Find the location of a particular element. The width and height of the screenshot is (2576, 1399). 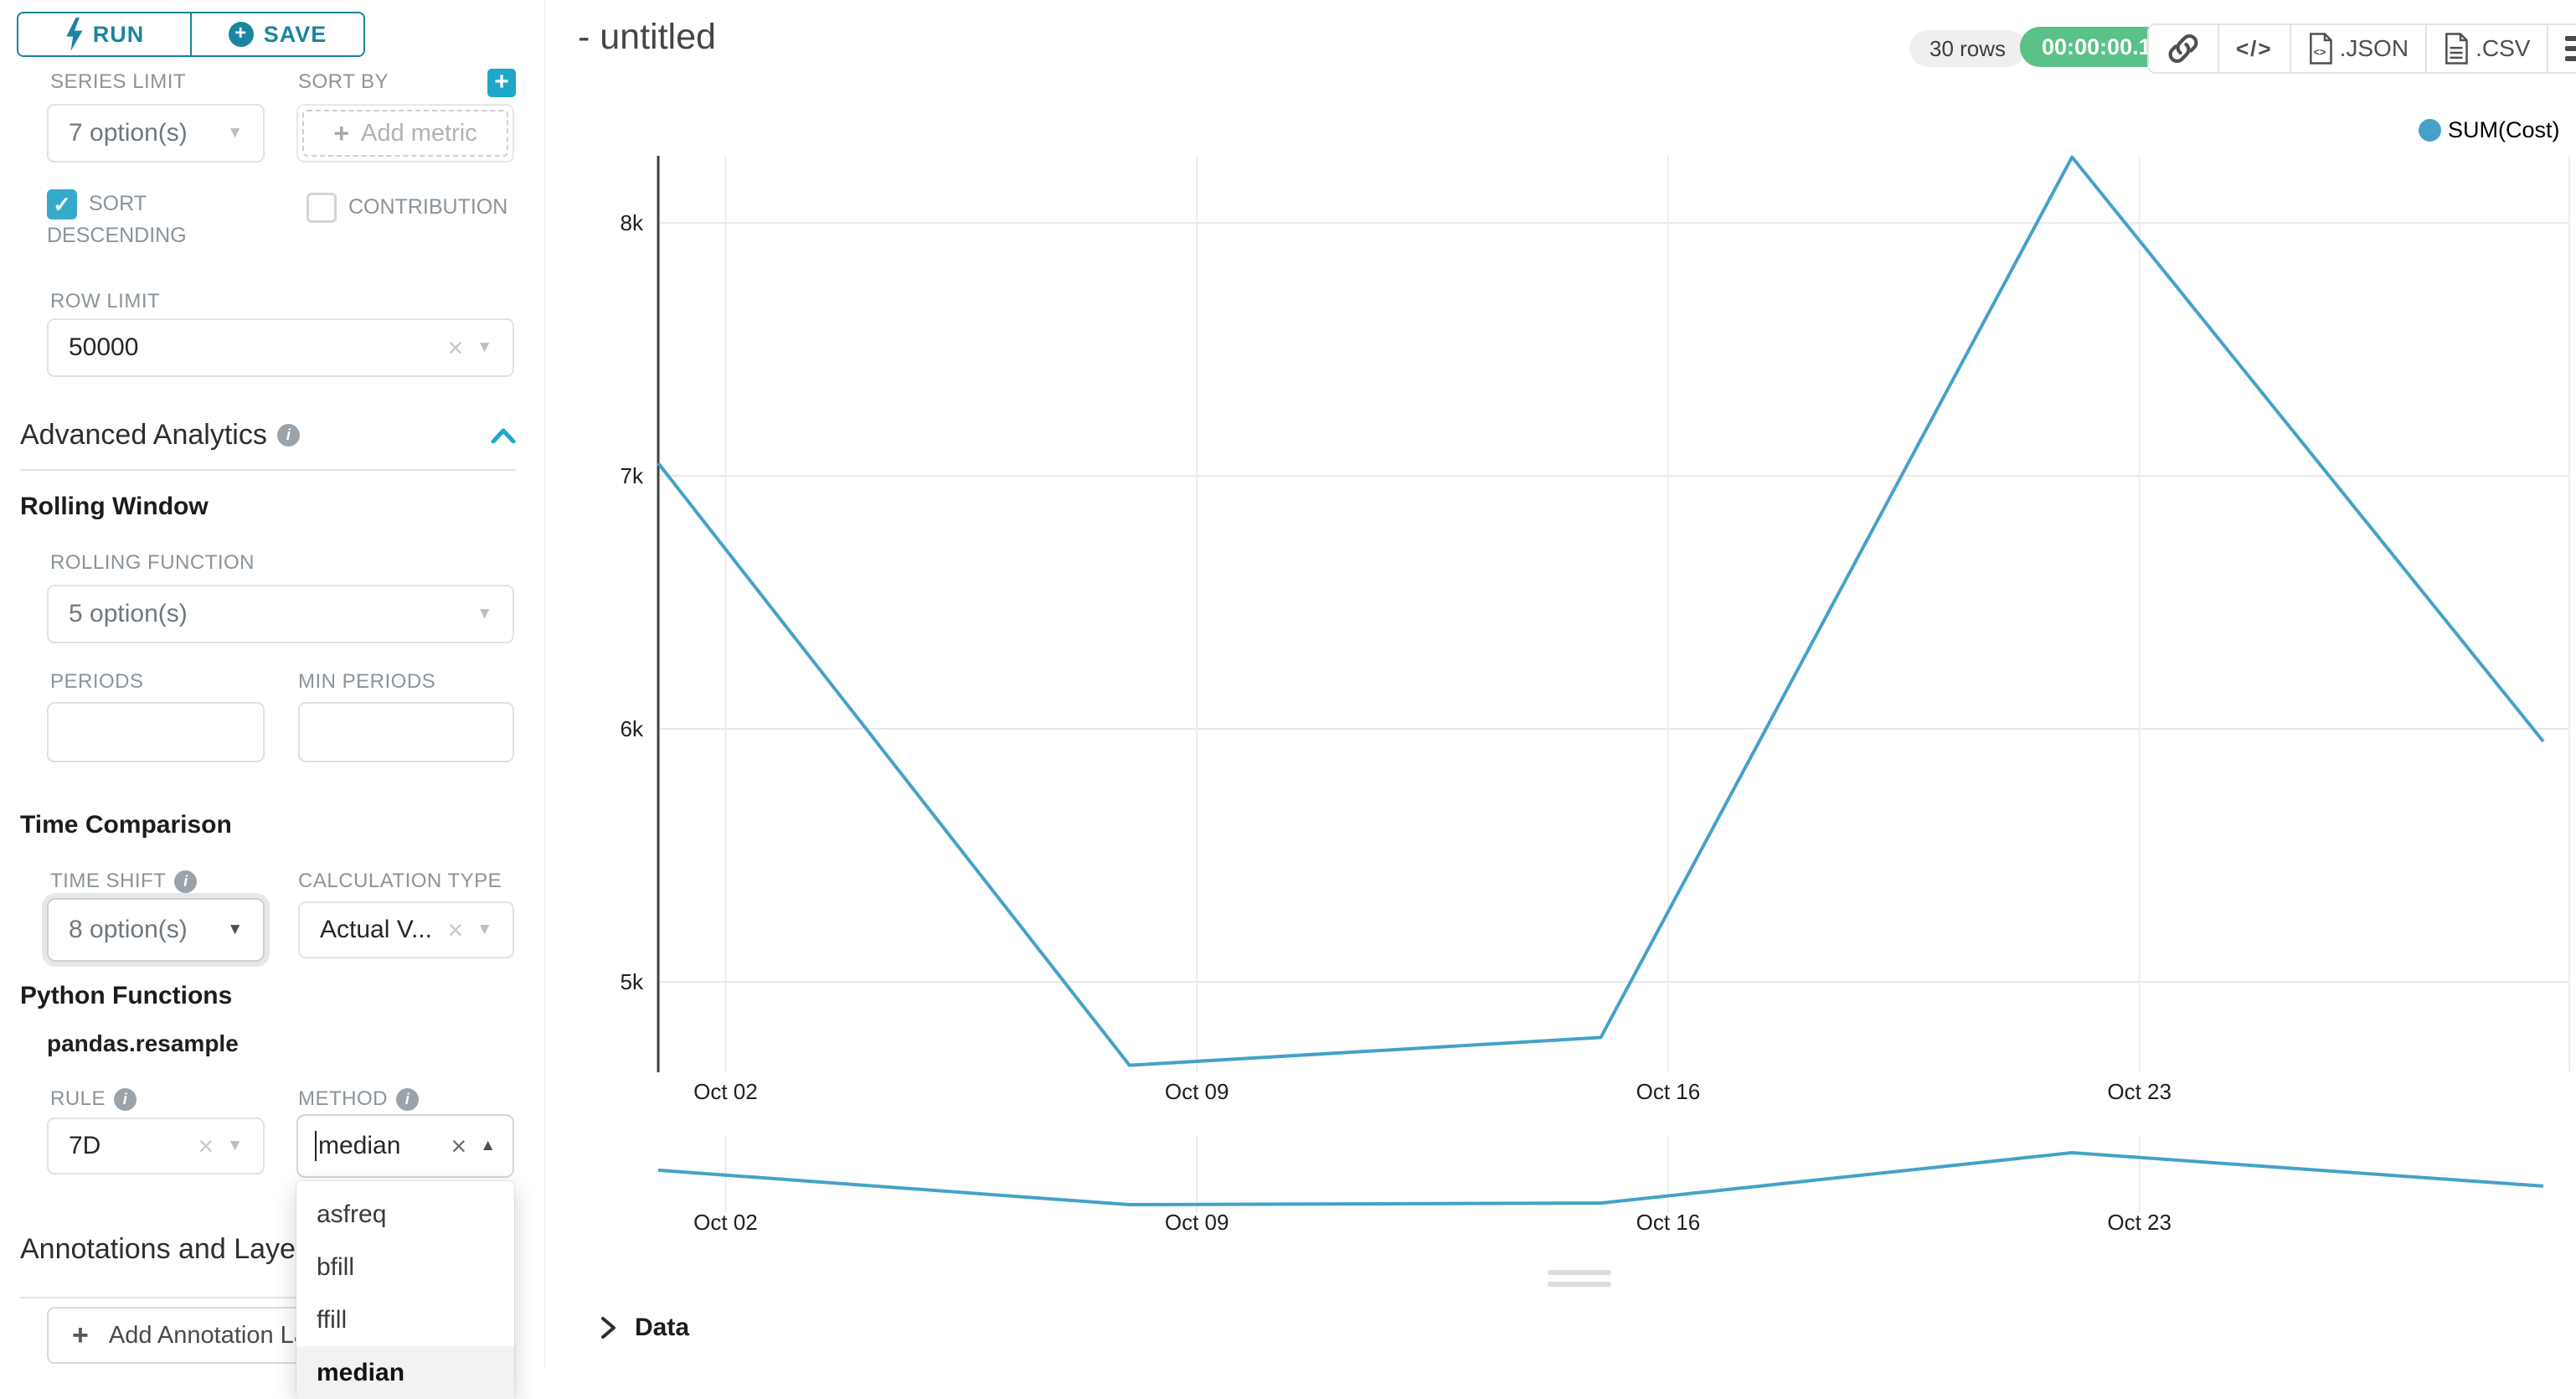

calculation-type-select: Actual V... × ▼ is located at coordinates (406, 929).